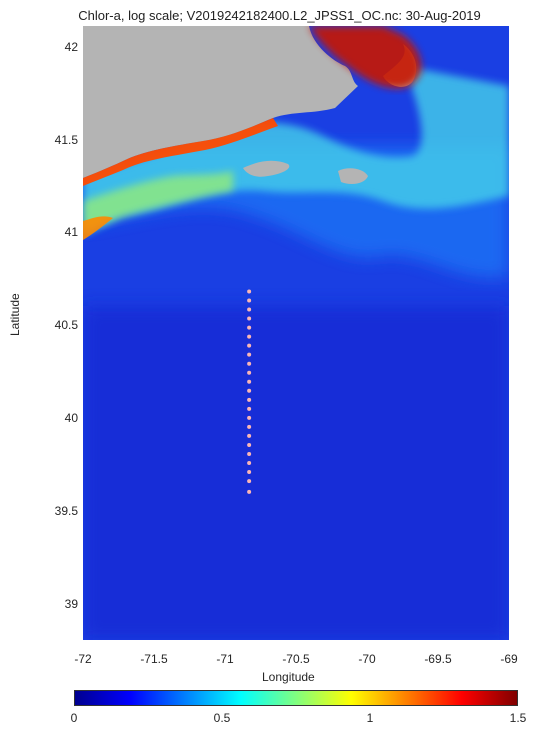 The width and height of the screenshot is (559, 731). Describe the element at coordinates (74, 718) in the screenshot. I see `colorbar-tick-label: 0` at that location.